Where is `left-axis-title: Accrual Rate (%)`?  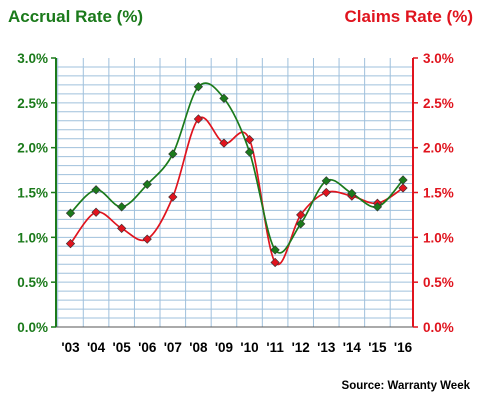 left-axis-title: Accrual Rate (%) is located at coordinates (75, 16).